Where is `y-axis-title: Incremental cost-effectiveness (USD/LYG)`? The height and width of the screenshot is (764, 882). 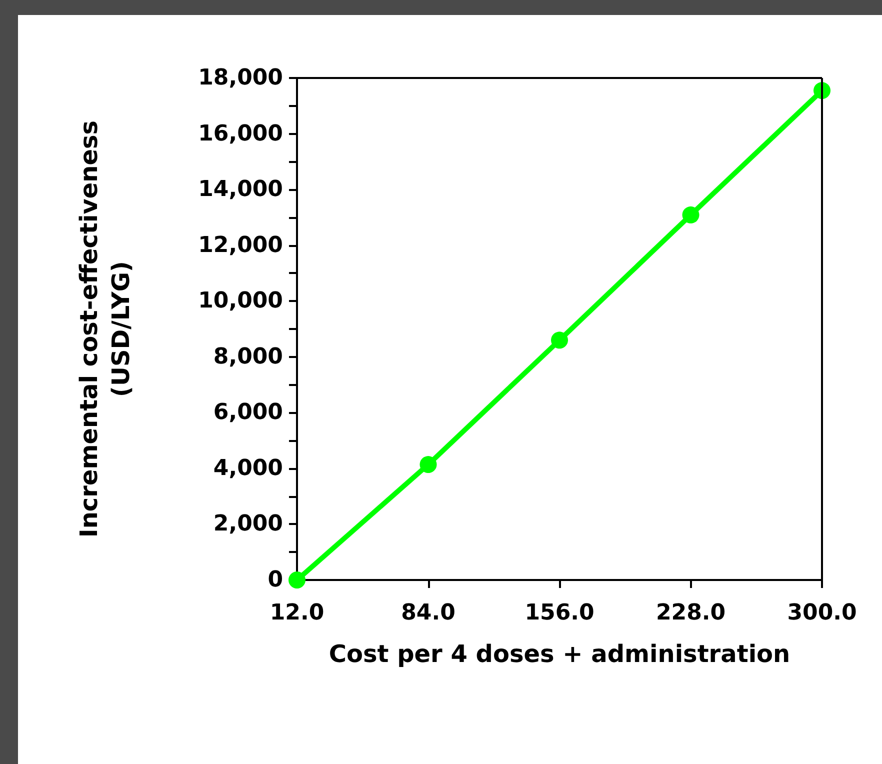 y-axis-title: Incremental cost-effectiveness (USD/LYG) is located at coordinates (105, 329).